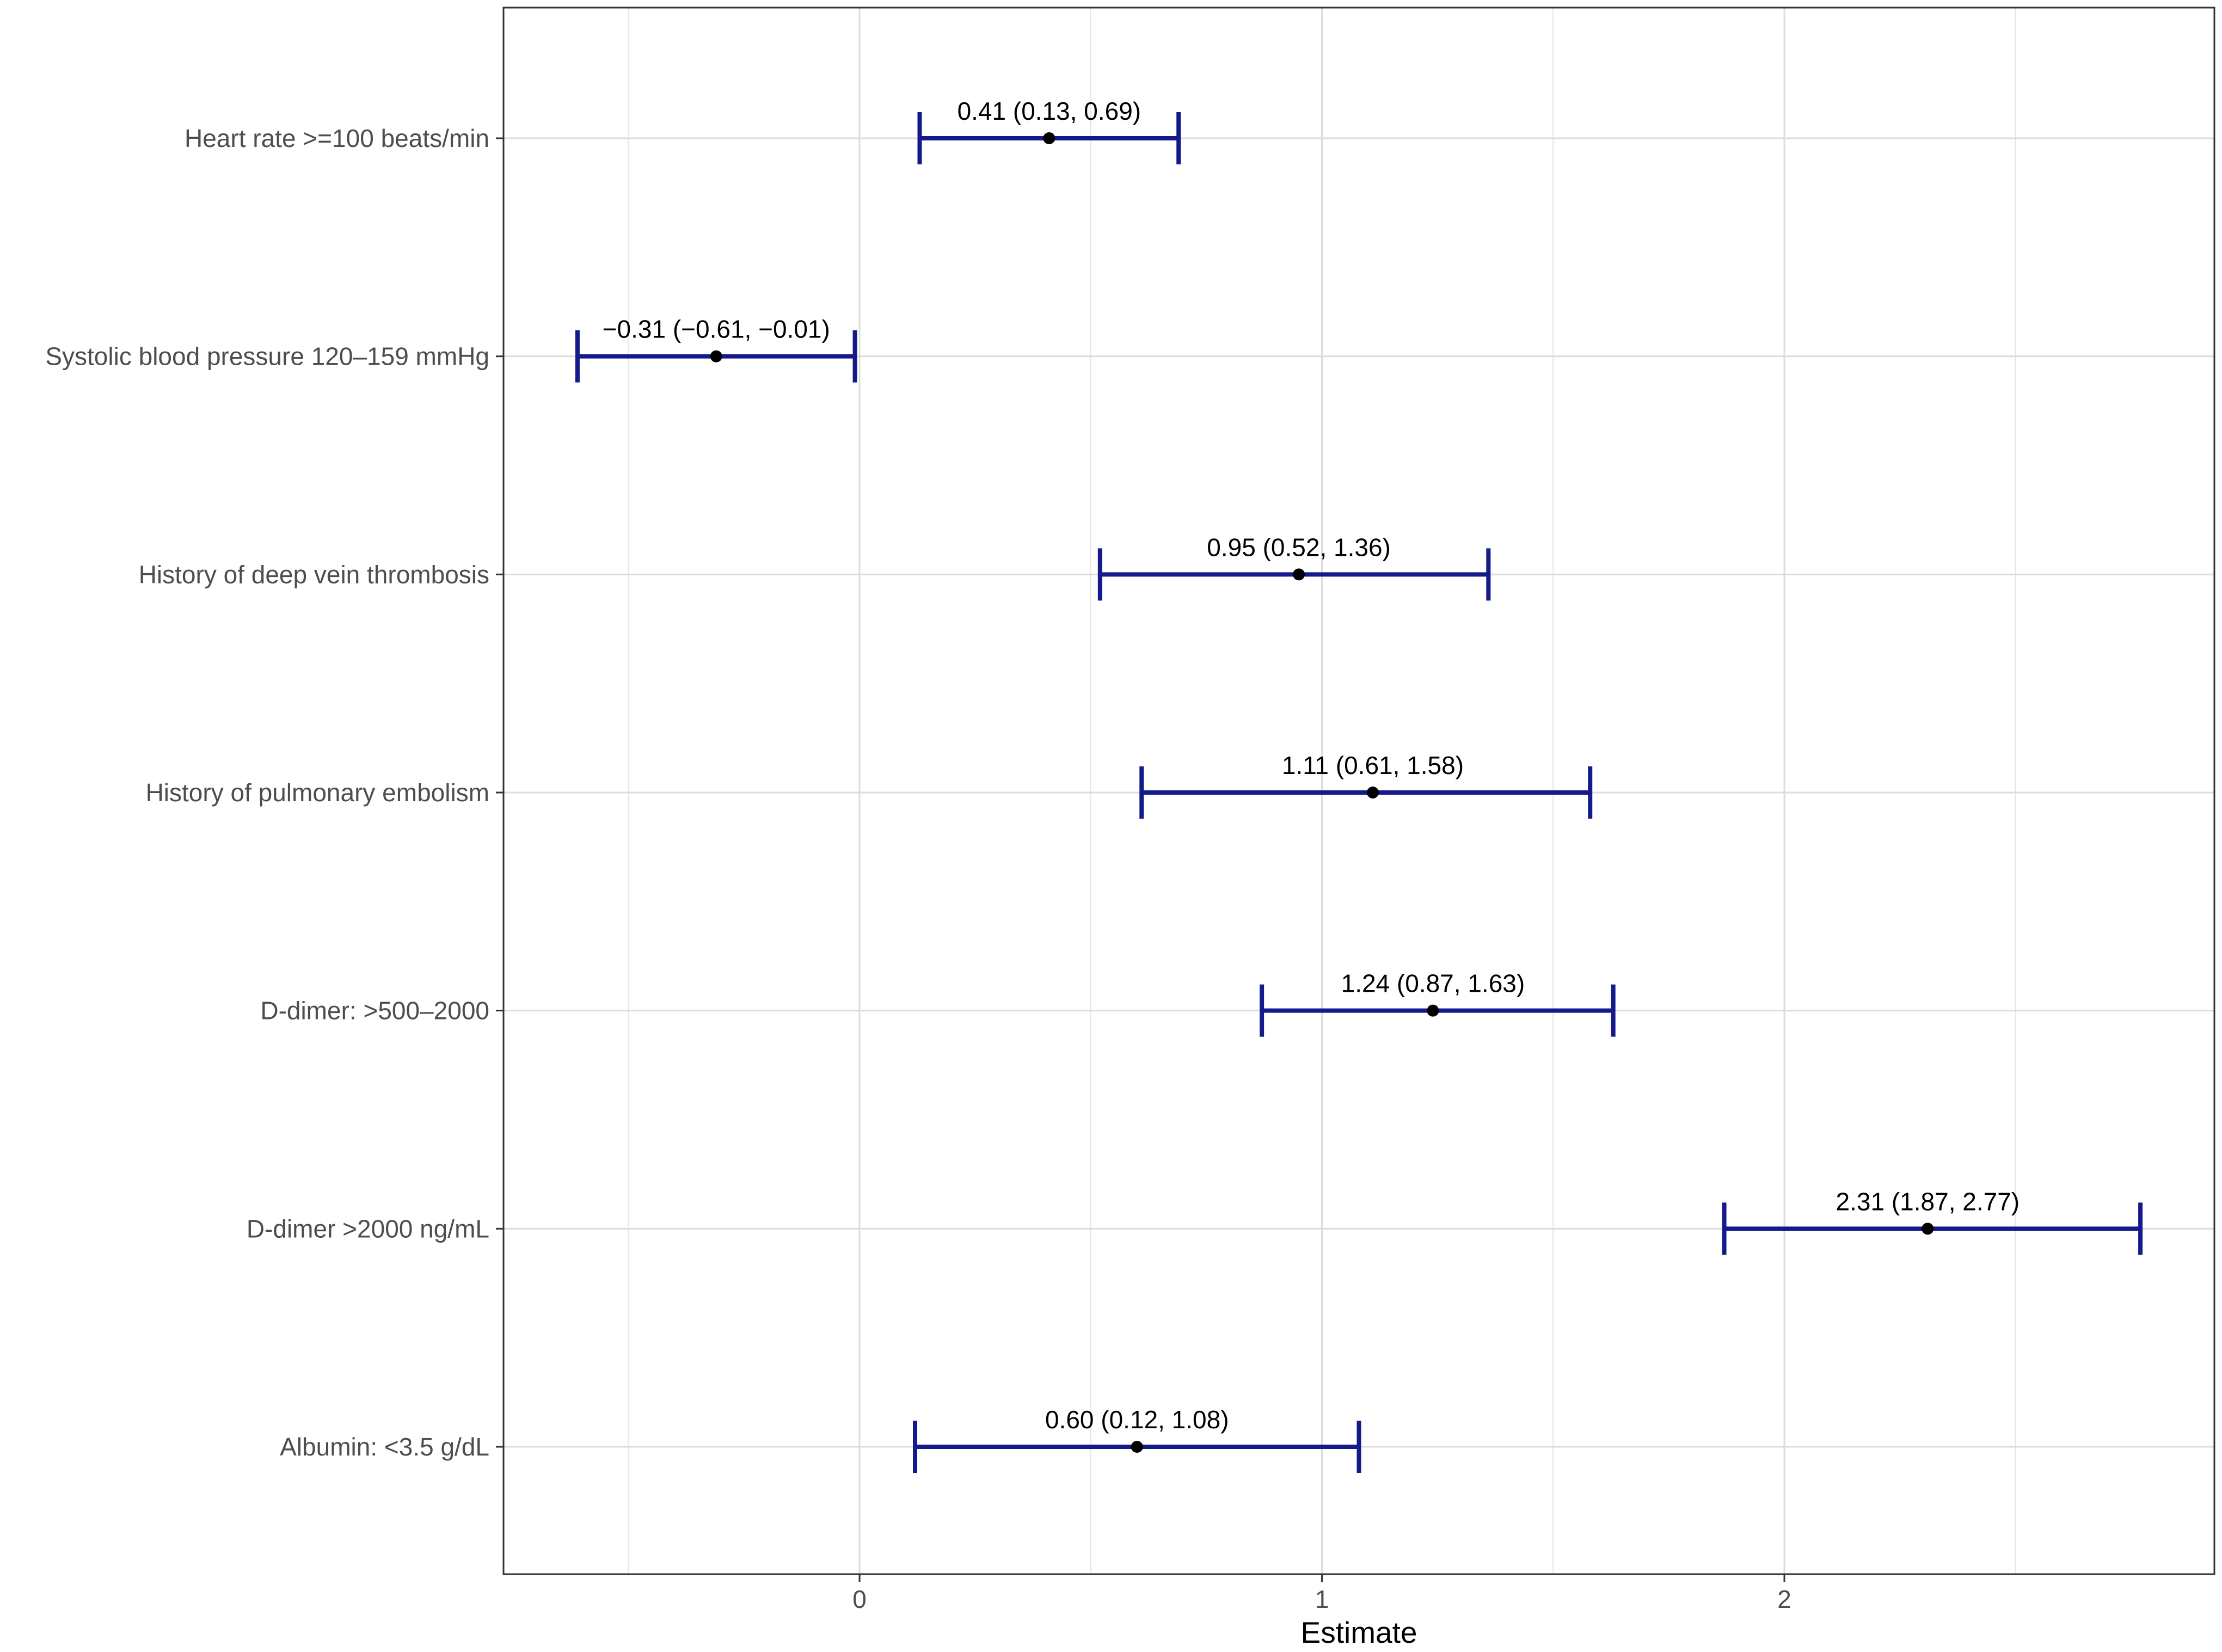 This screenshot has width=2222, height=1652. I want to click on y-tick-label-6: Albumin: <3.5 g/dL, so click(385, 1447).